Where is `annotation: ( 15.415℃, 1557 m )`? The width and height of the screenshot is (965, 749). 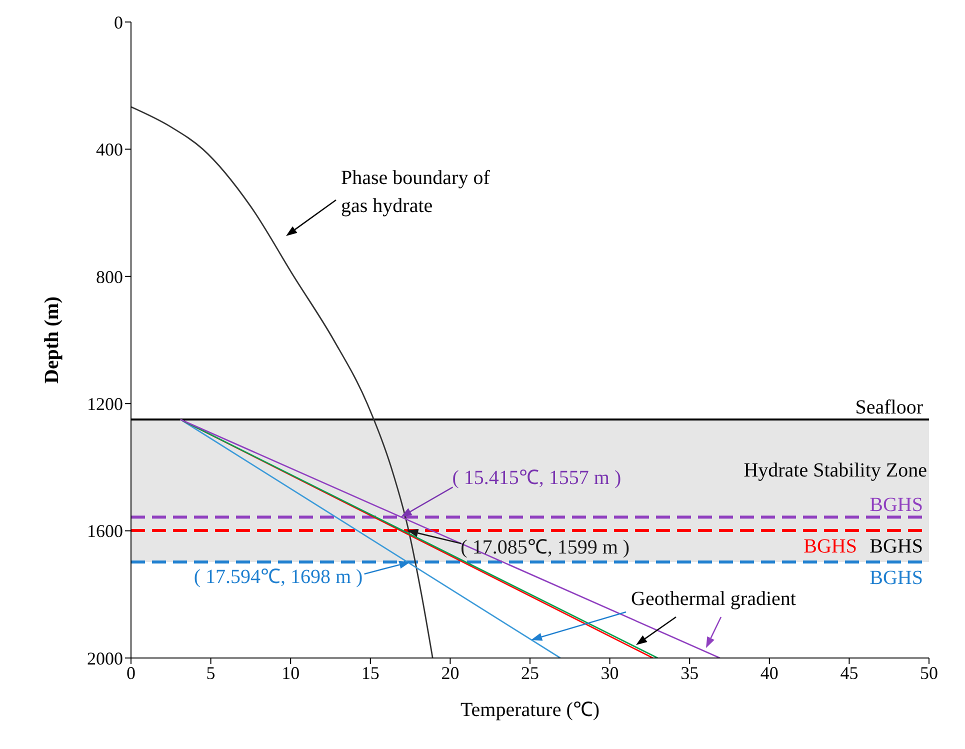
annotation: ( 15.415℃, 1557 m ) is located at coordinates (537, 478).